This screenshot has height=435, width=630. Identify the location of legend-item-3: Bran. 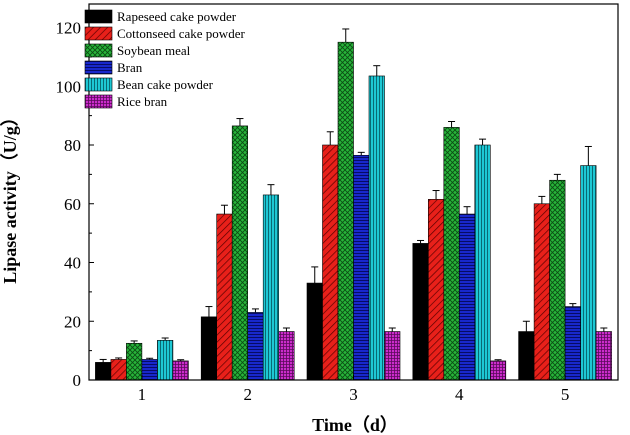
(113, 67).